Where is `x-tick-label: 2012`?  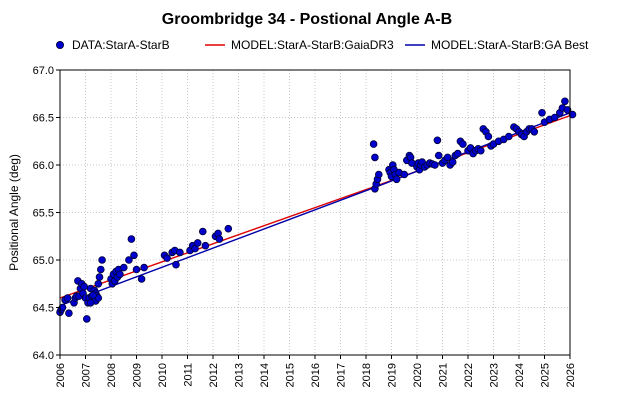 x-tick-label: 2012 is located at coordinates (214, 375).